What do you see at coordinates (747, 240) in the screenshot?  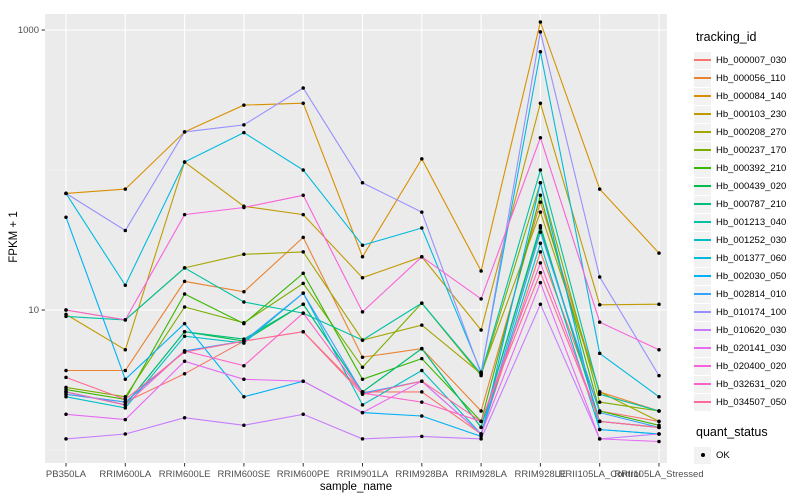 I see `legend-item: Hb_001252_030` at bounding box center [747, 240].